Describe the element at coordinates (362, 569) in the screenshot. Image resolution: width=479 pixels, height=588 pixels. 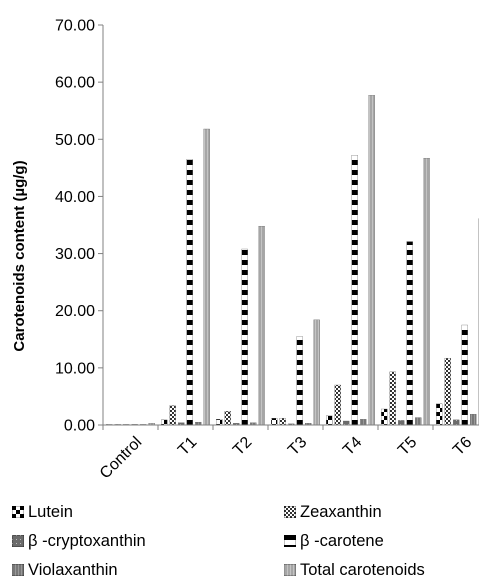
I see `legend-label-total: Total carotenoids` at that location.